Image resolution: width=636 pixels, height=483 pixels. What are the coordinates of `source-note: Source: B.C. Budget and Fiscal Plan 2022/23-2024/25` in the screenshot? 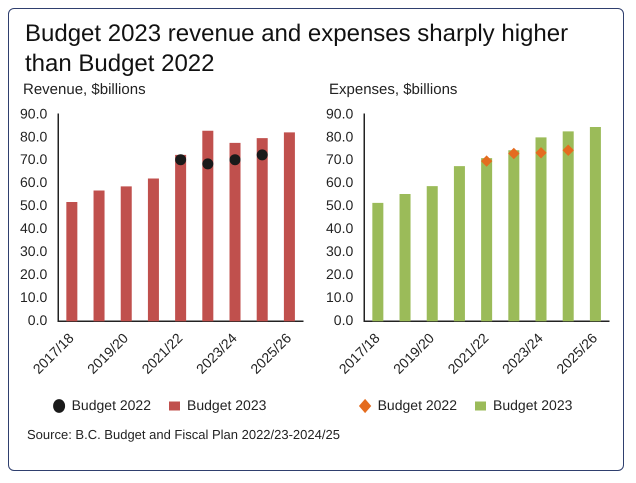 It's located at (184, 434).